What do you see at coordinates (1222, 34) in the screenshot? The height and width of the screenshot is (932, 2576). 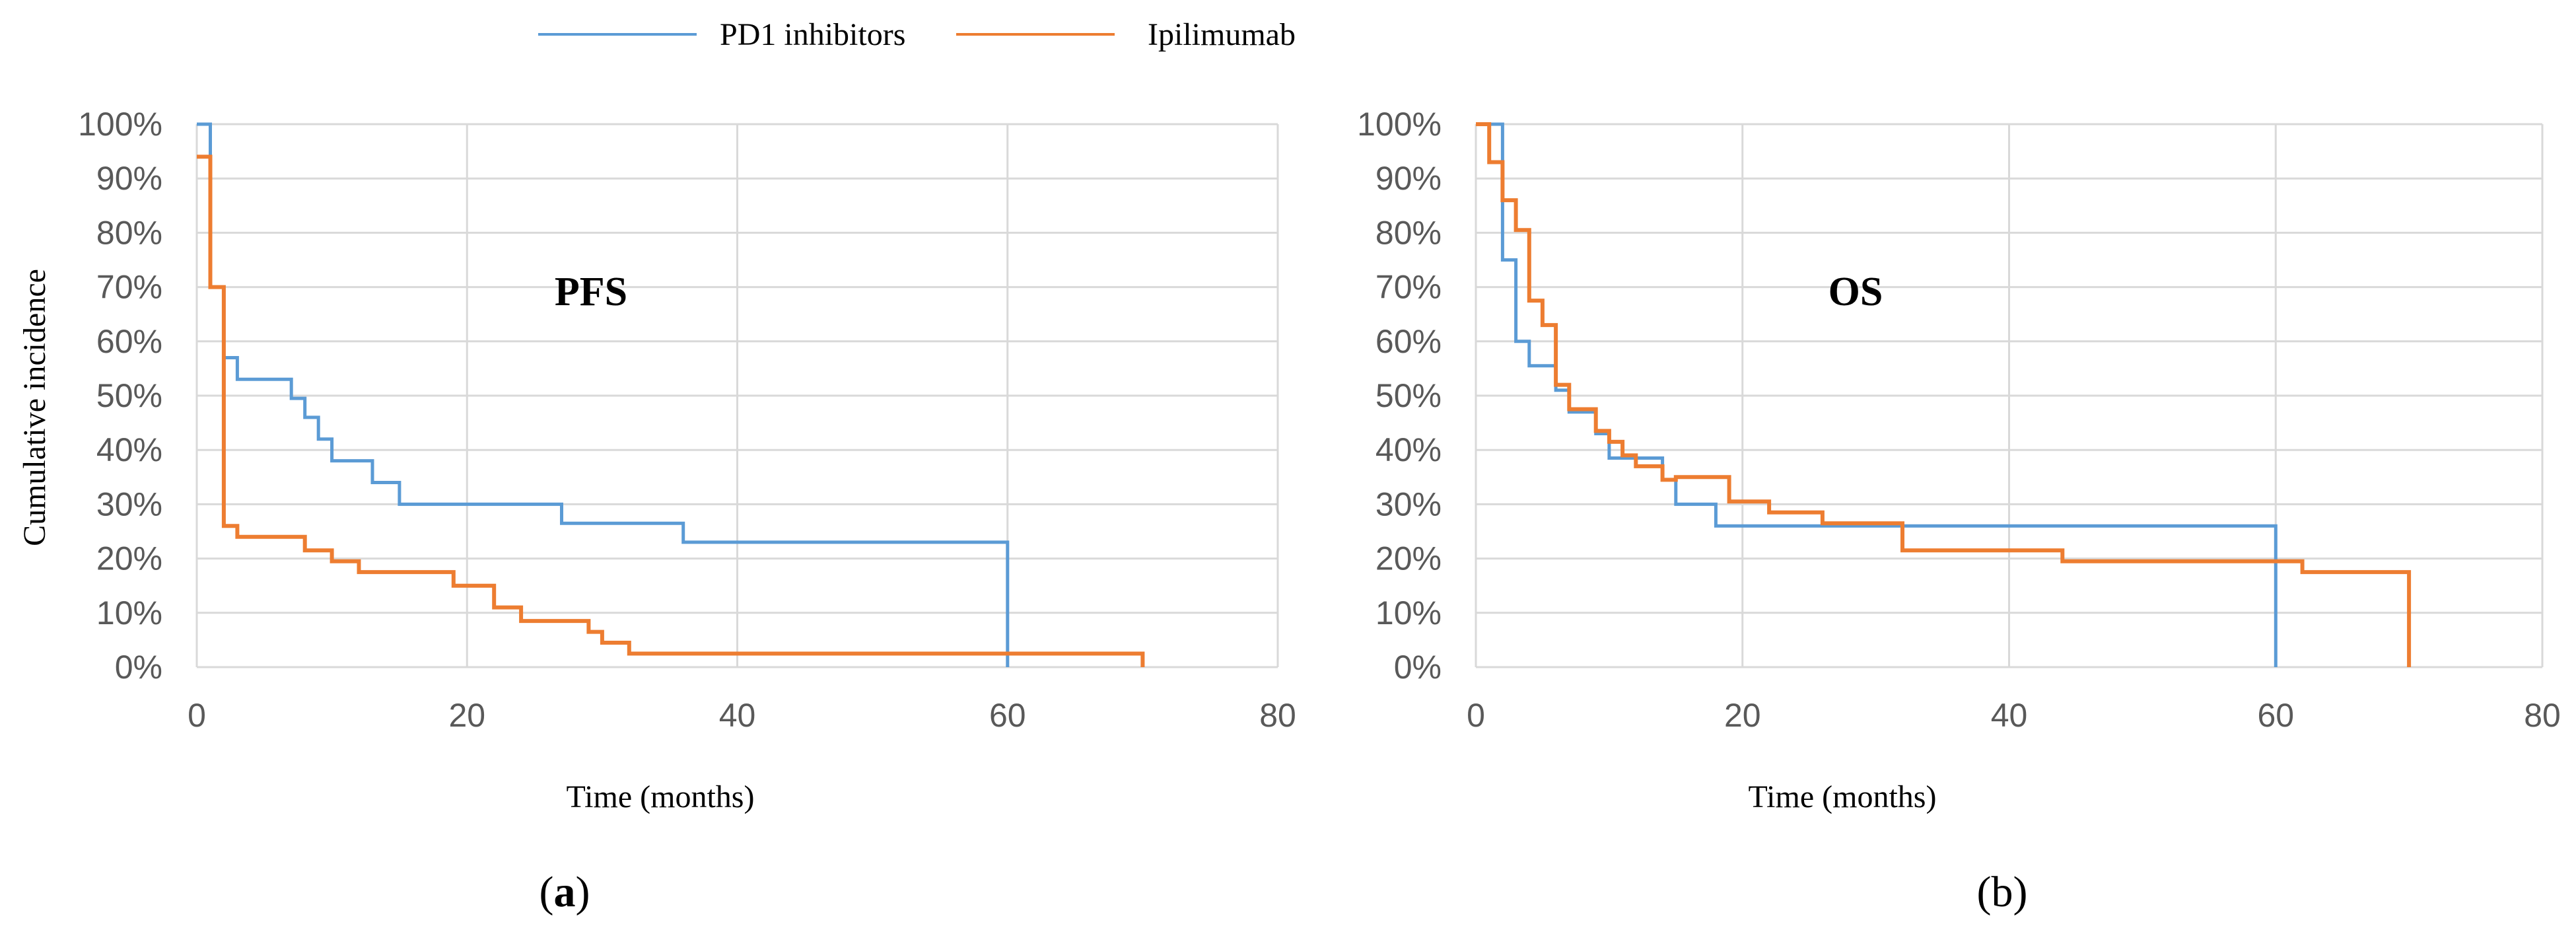 I see `legend-label-ipilimumab: Ipilimumab` at bounding box center [1222, 34].